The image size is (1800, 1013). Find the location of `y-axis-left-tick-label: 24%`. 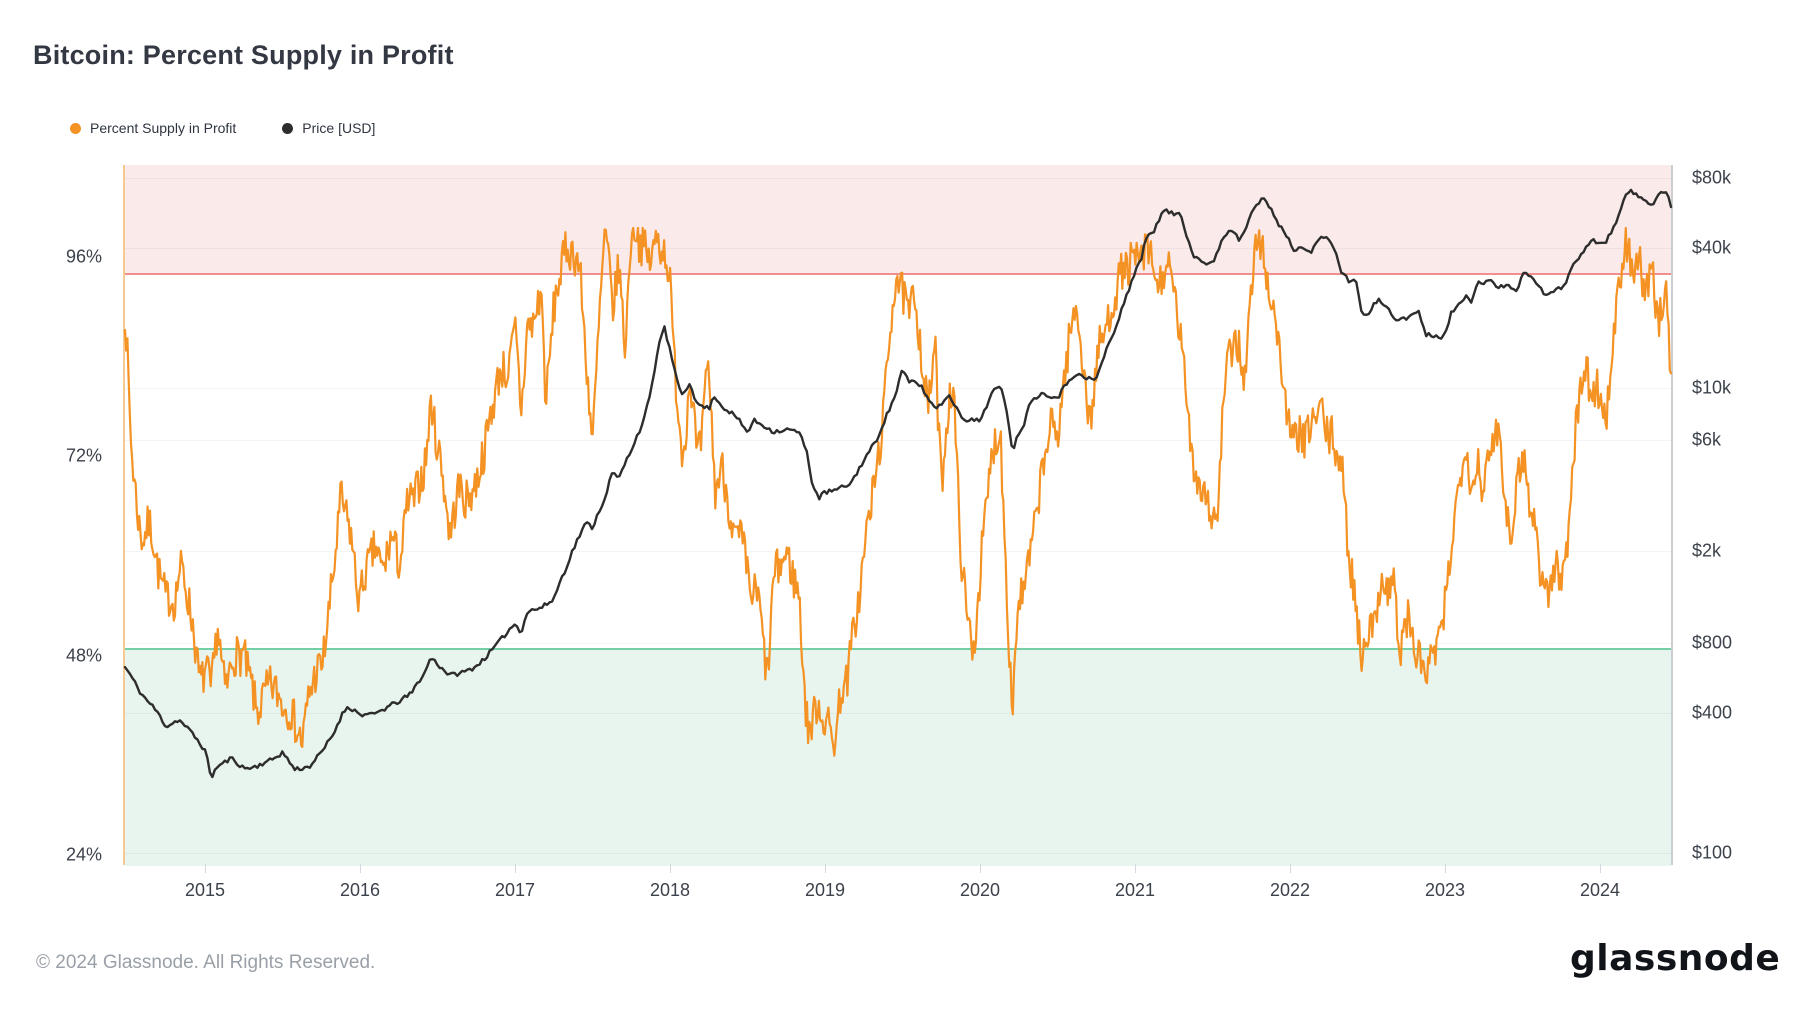

y-axis-left-tick-label: 24% is located at coordinates (83, 854).